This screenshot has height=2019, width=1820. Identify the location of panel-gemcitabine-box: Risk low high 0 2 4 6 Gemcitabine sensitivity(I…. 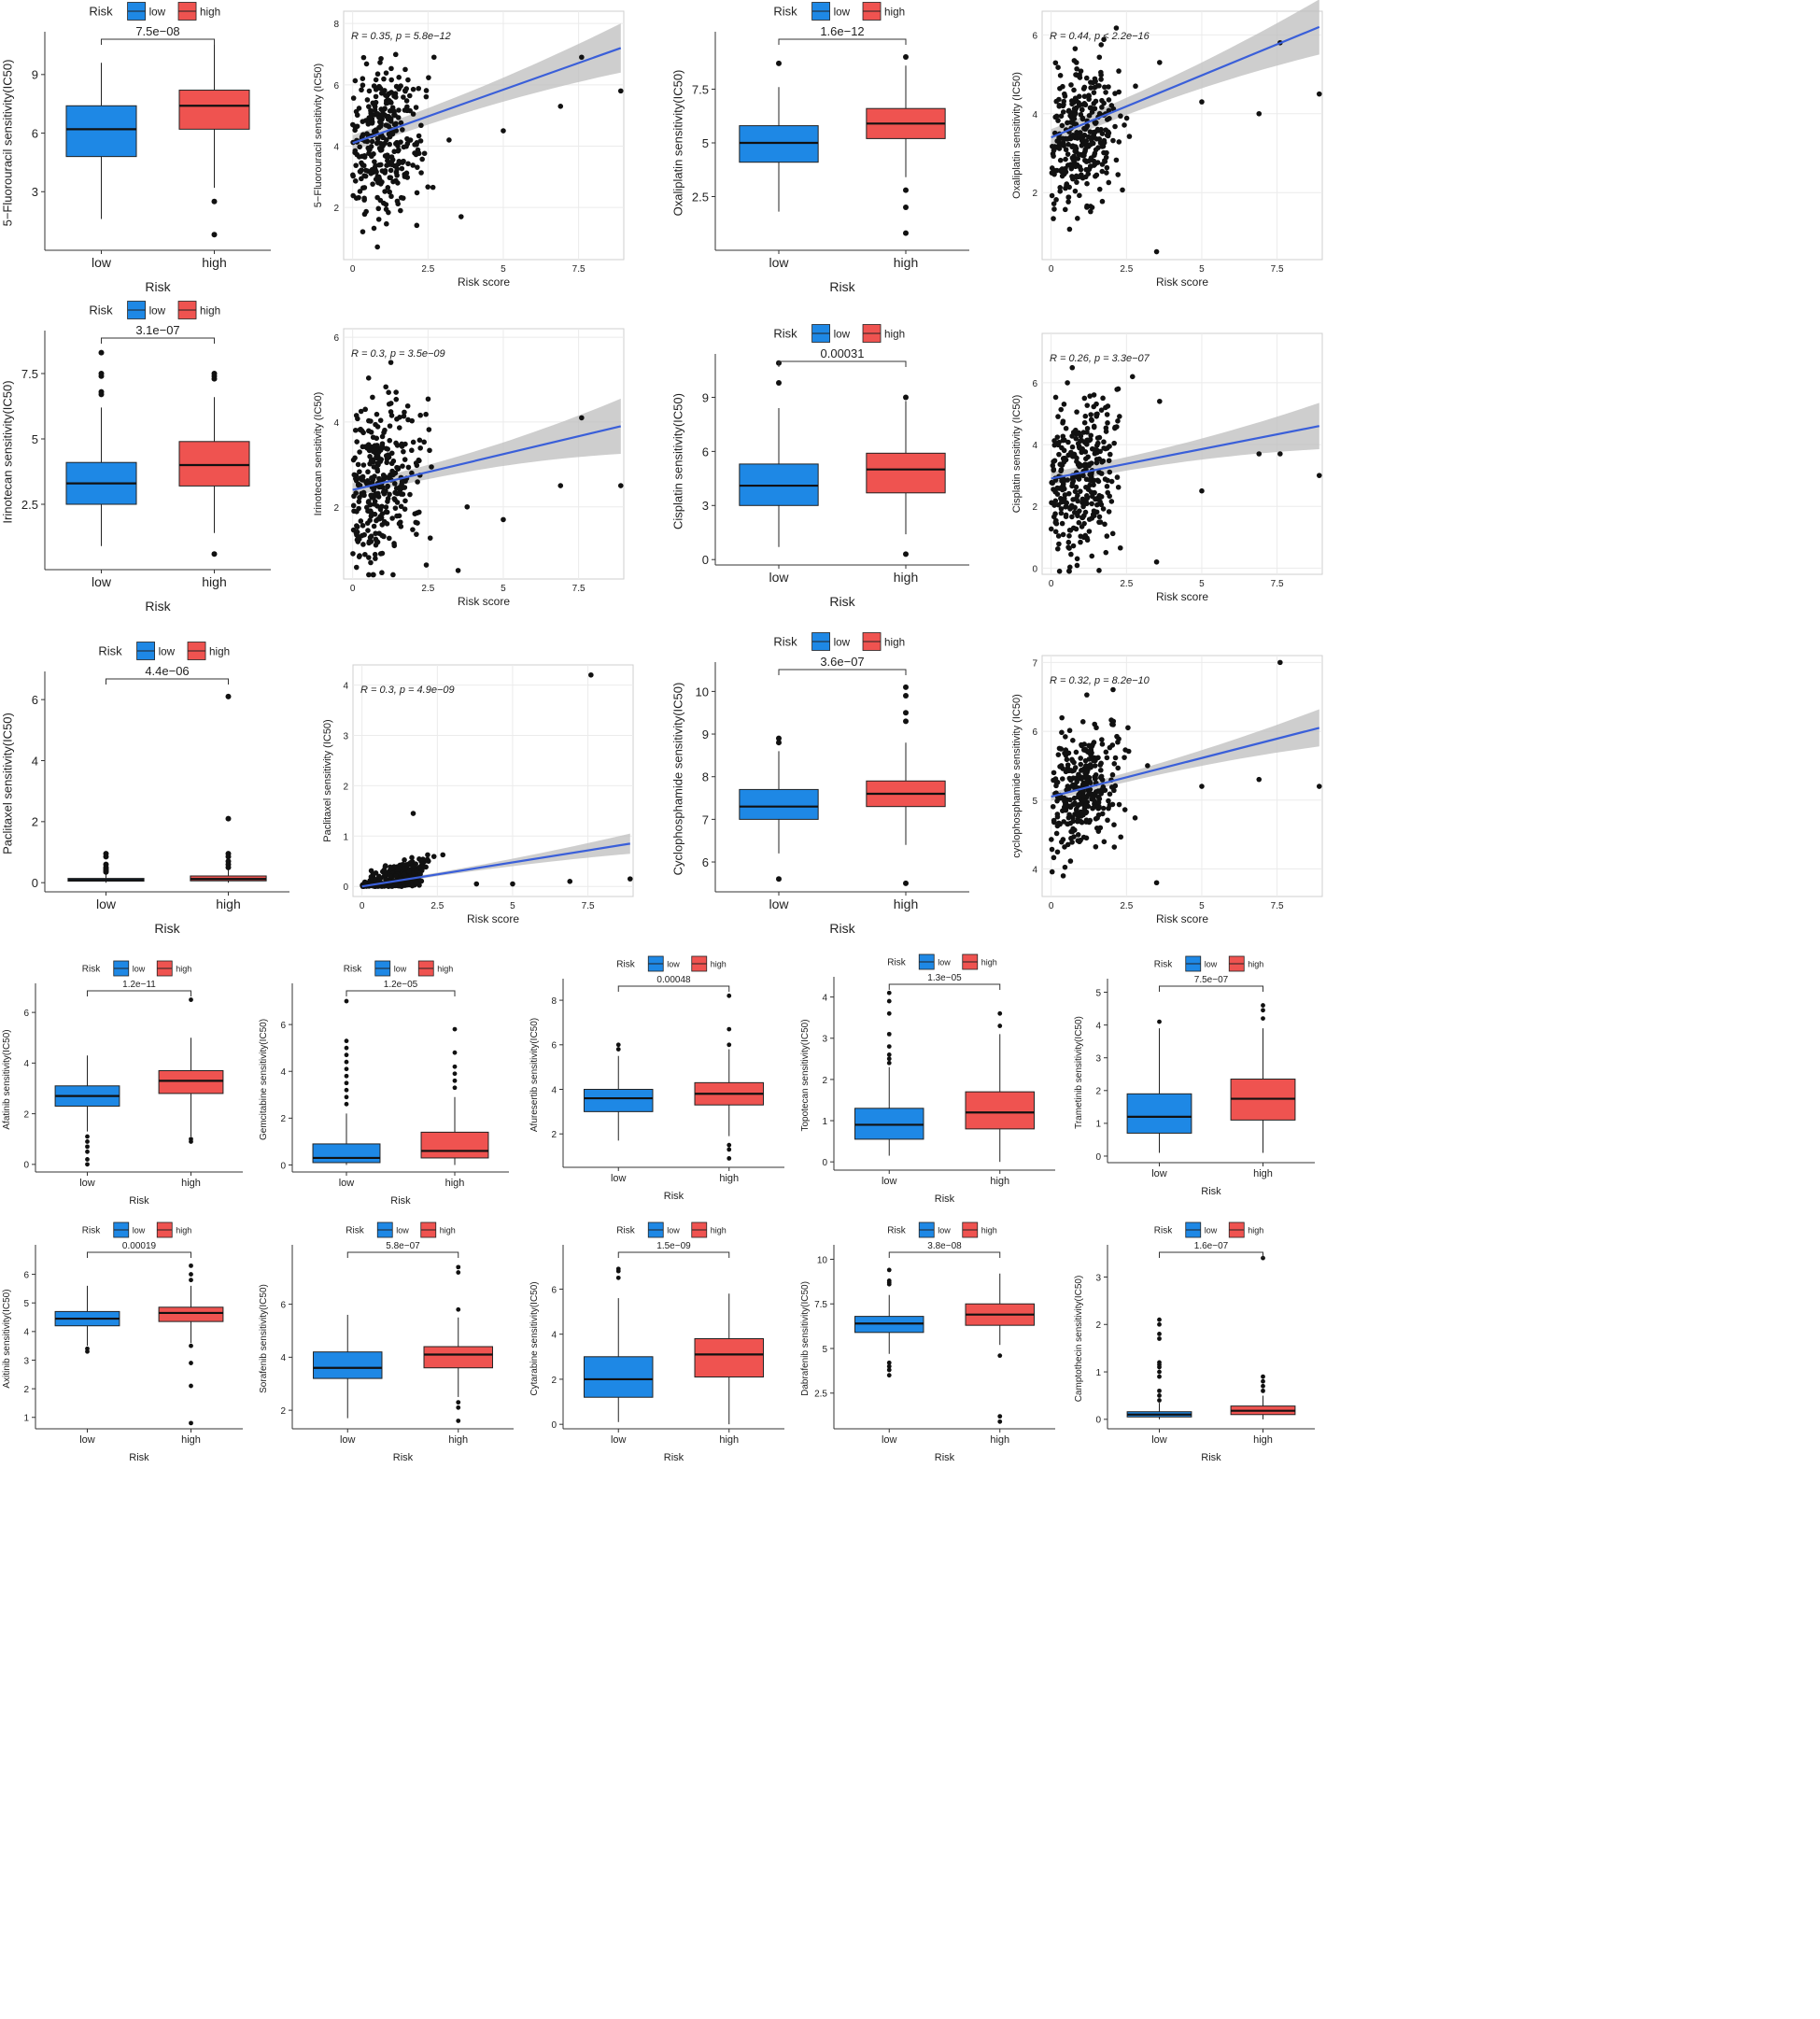
(387, 1083).